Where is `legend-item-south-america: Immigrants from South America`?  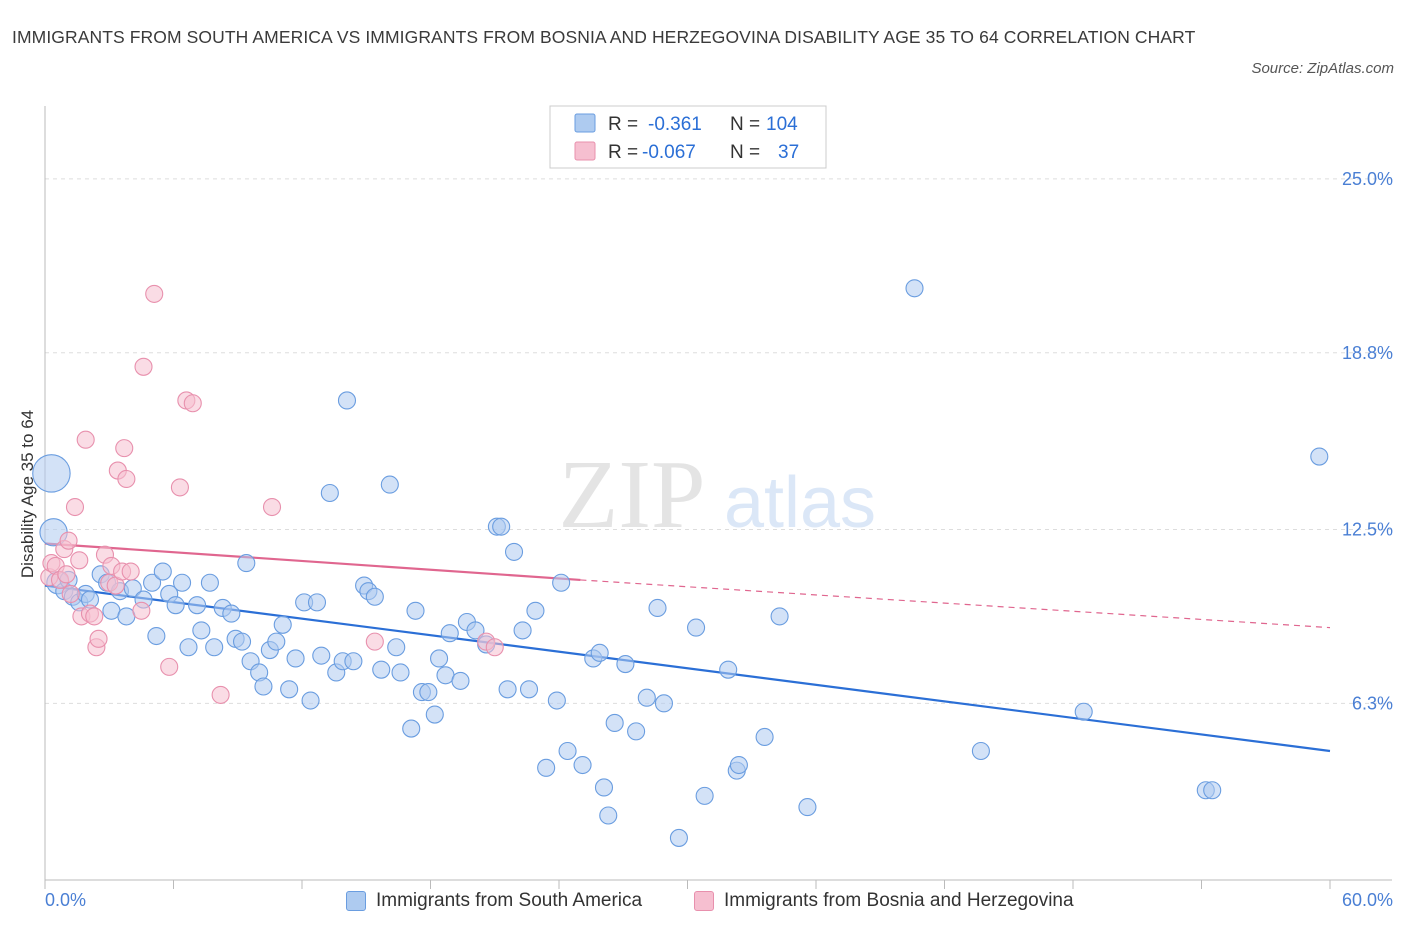
legend-item-south-america: Immigrants from South America is located at coordinates (494, 901).